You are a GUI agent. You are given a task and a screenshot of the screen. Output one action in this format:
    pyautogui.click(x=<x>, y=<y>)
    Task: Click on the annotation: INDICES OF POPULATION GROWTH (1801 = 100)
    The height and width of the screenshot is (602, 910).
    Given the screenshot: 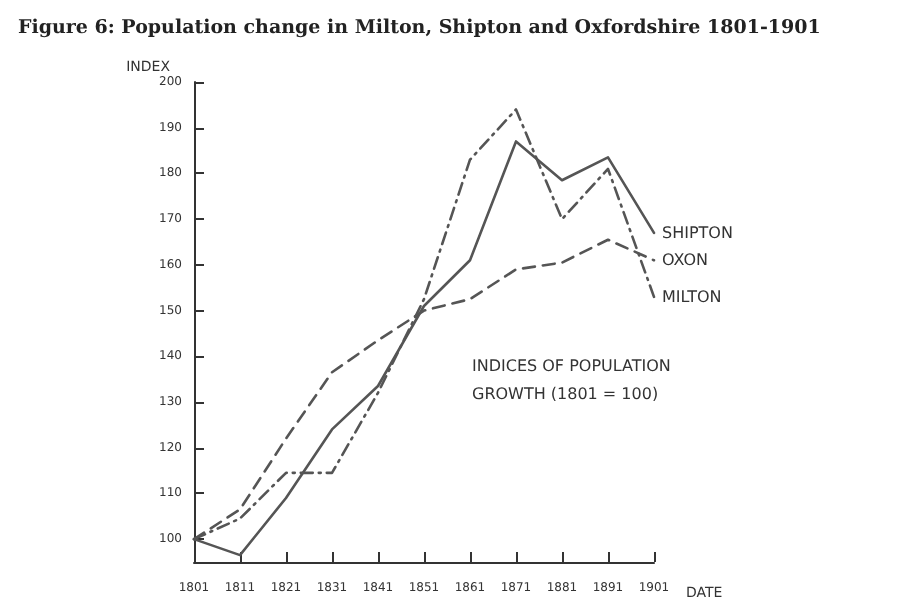 What is the action you would take?
    pyautogui.click(x=571, y=380)
    